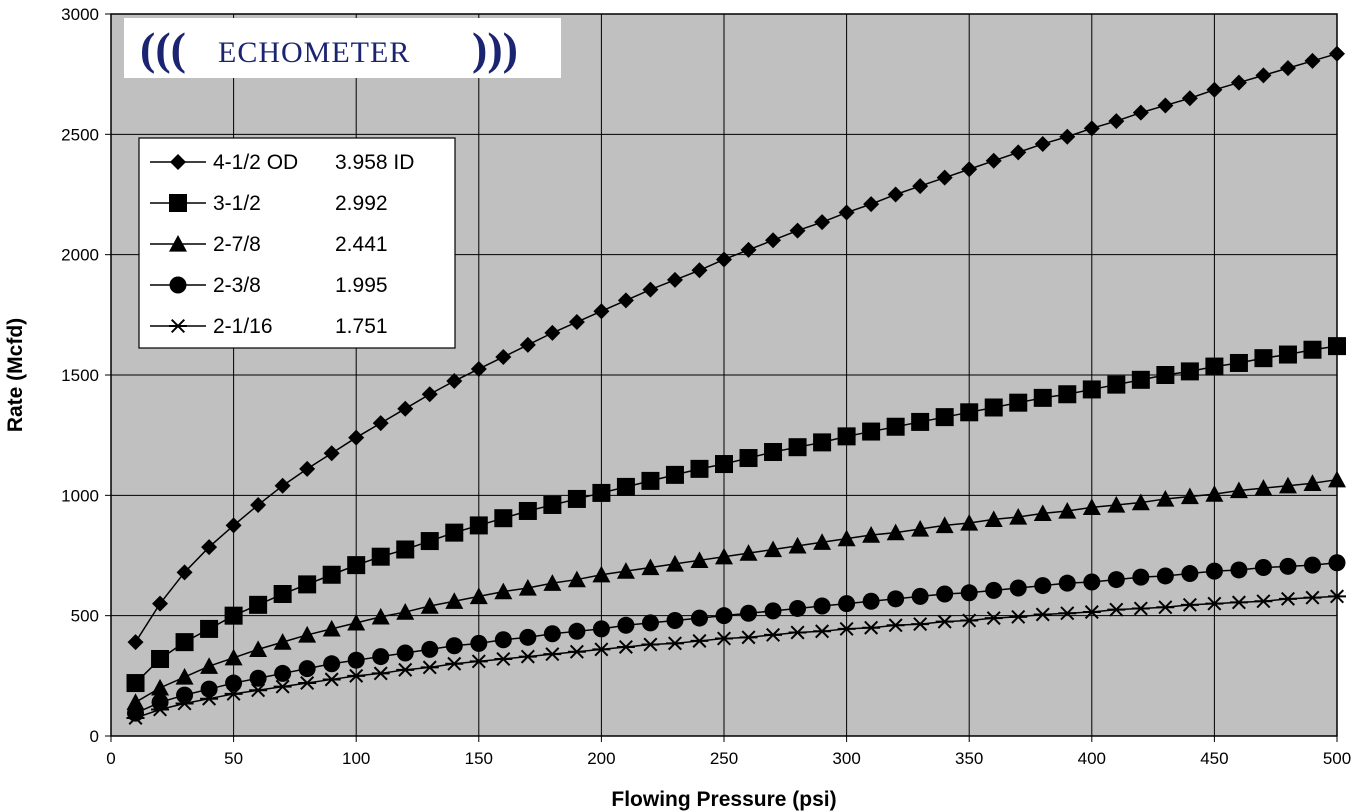  Describe the element at coordinates (479, 758) in the screenshot. I see `x-tick-label: 150` at that location.